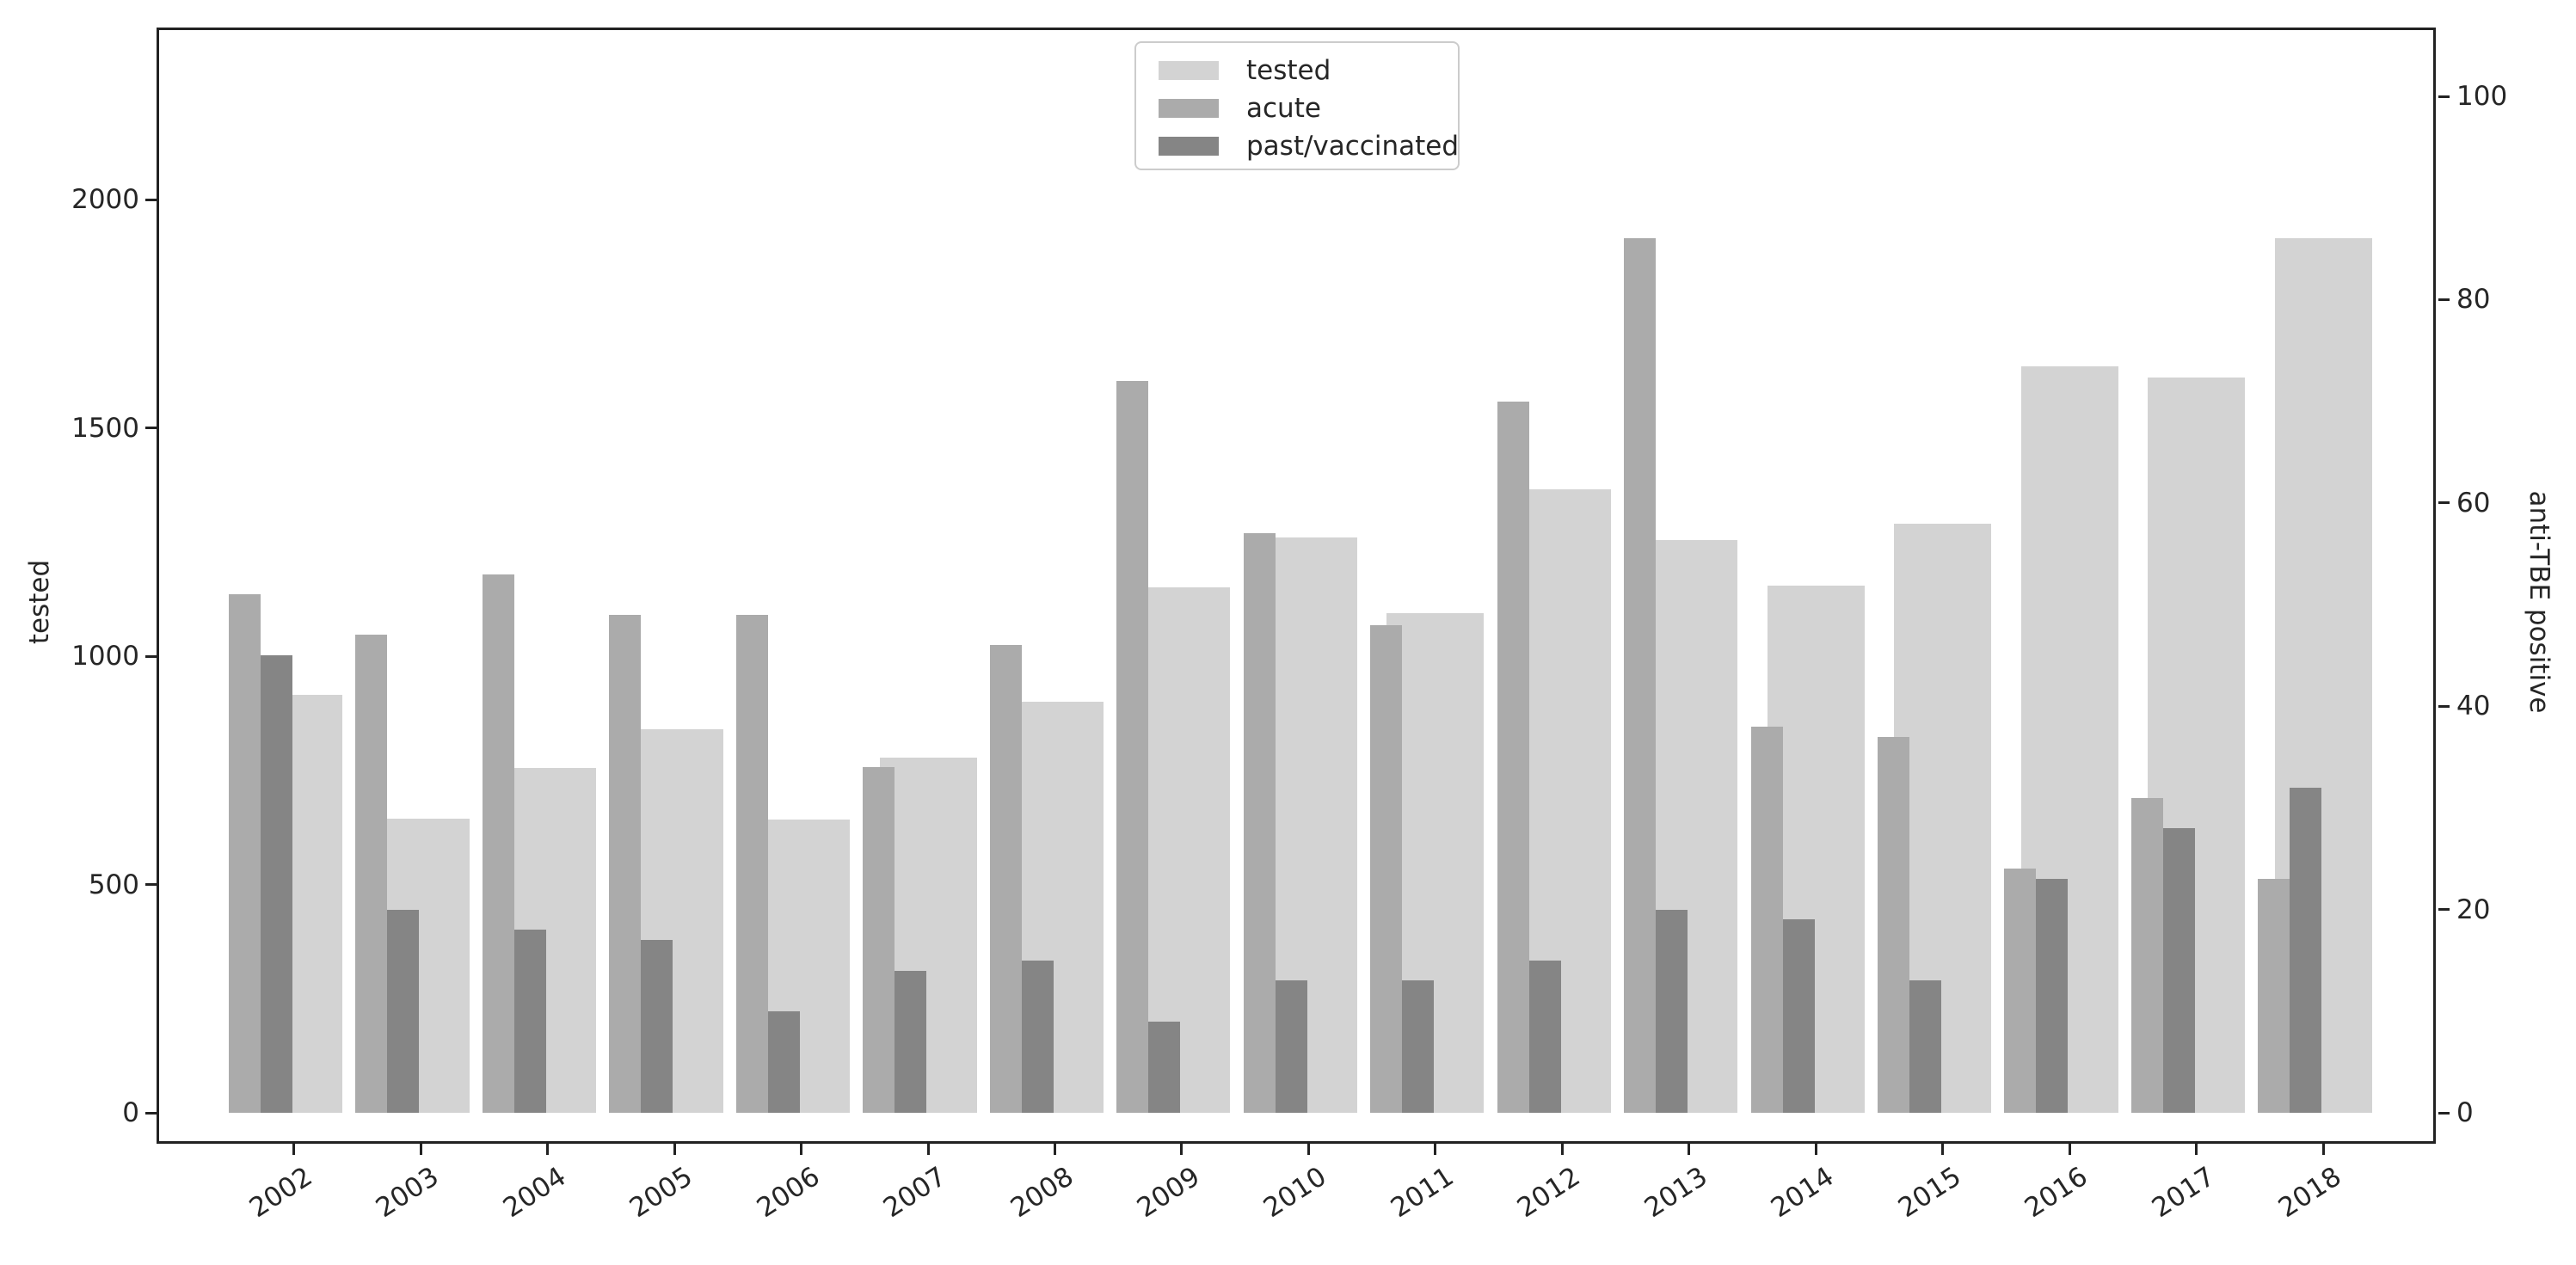 Image resolution: width=2576 pixels, height=1265 pixels. Describe the element at coordinates (2020, 991) in the screenshot. I see `bar-acute-2016` at that location.